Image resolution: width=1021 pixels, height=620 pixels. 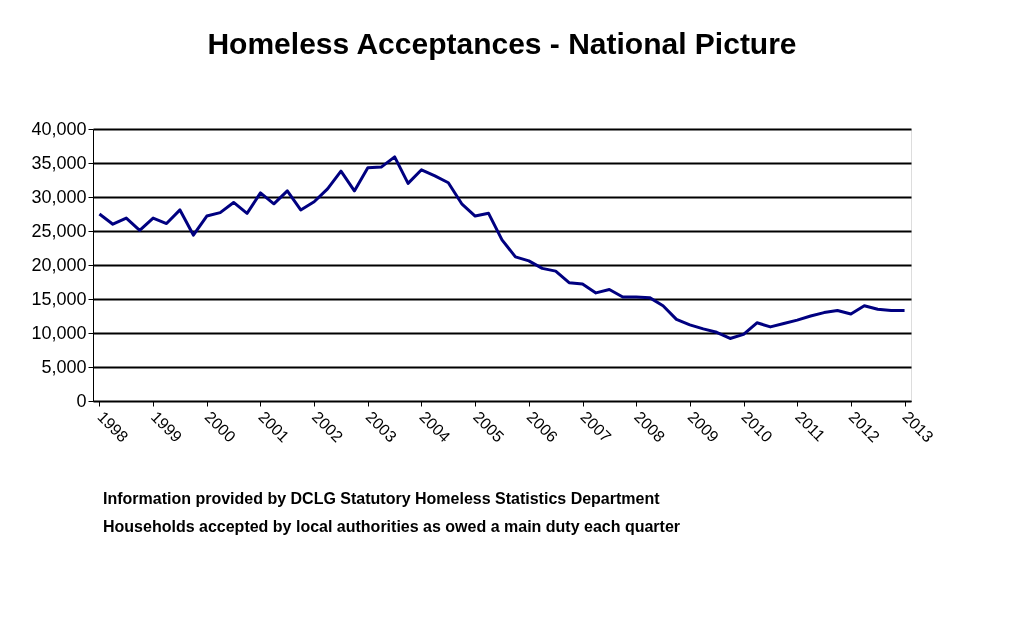 I want to click on chart-title: Homeless Acceptances - National Picture, so click(x=502, y=43).